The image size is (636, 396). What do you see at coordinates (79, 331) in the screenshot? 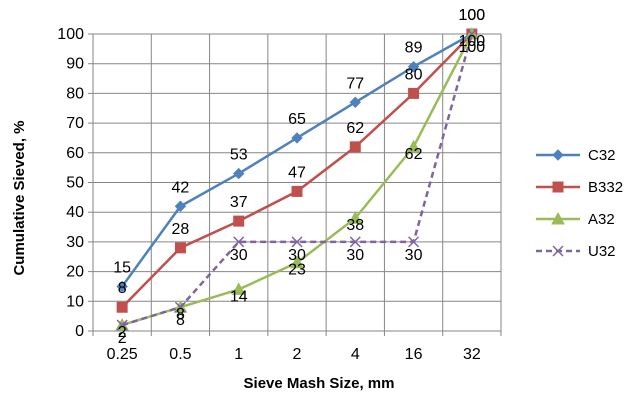
I see `y-tick-label: 0` at bounding box center [79, 331].